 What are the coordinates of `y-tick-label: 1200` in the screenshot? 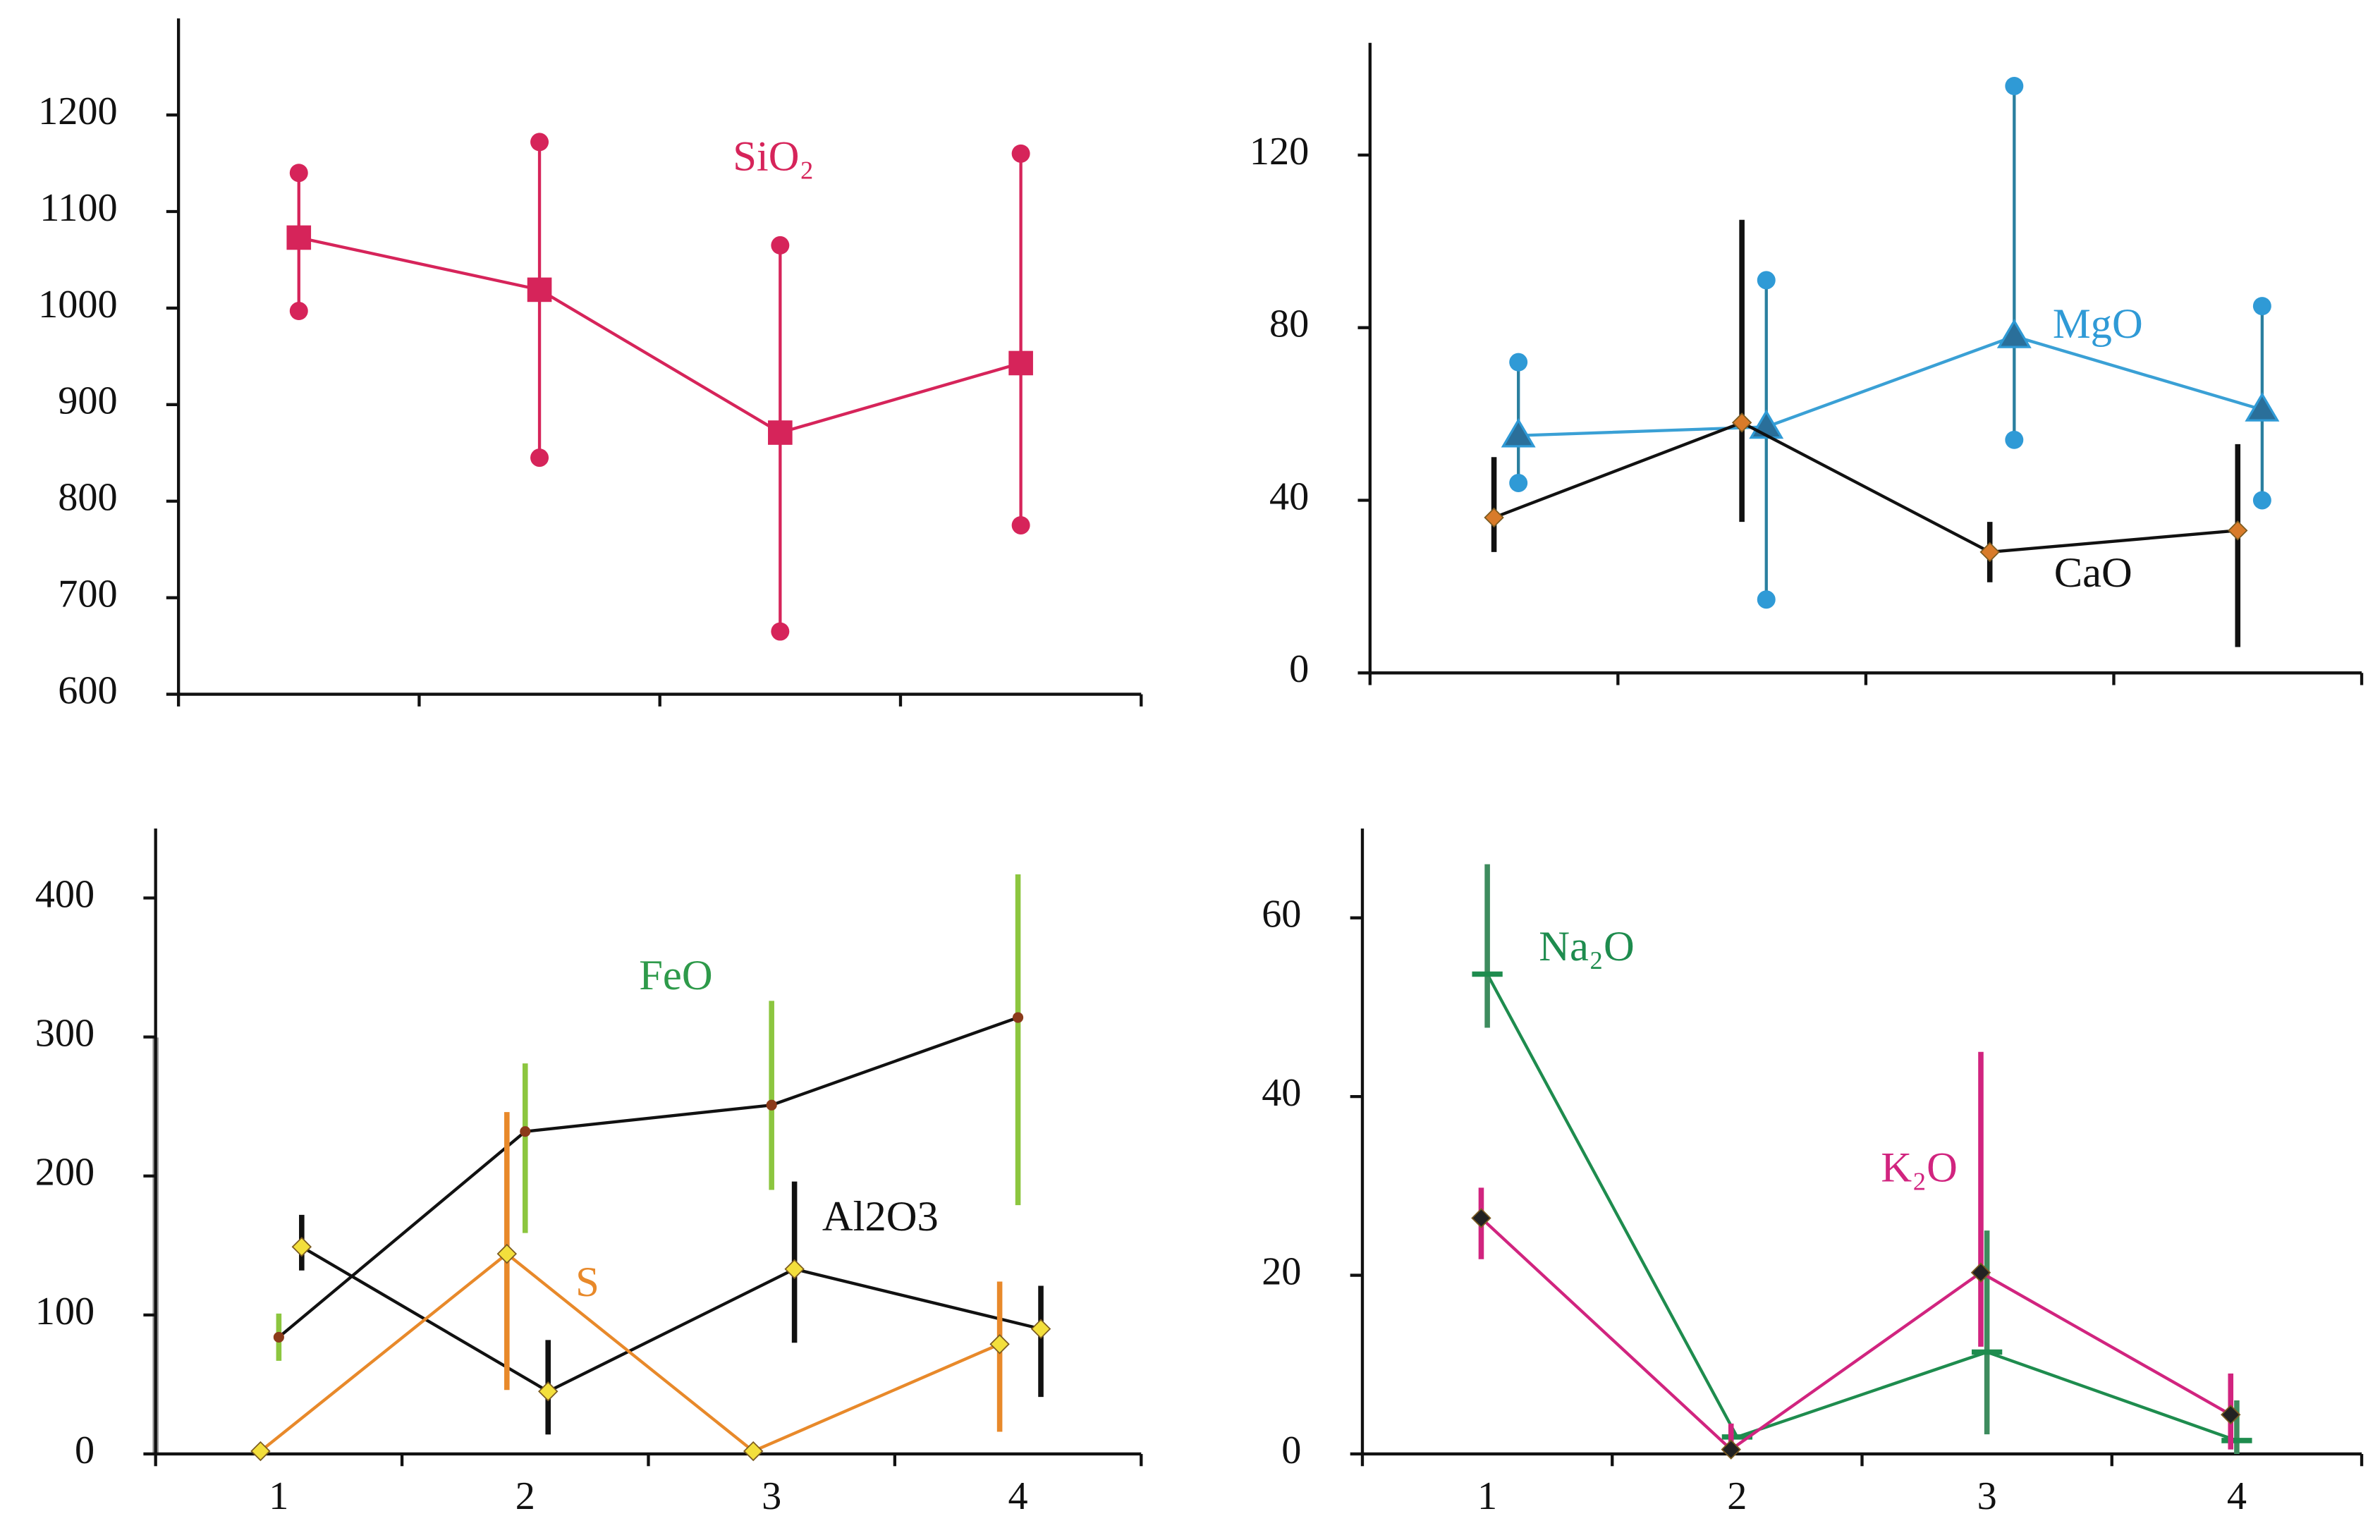 It's located at (77, 111).